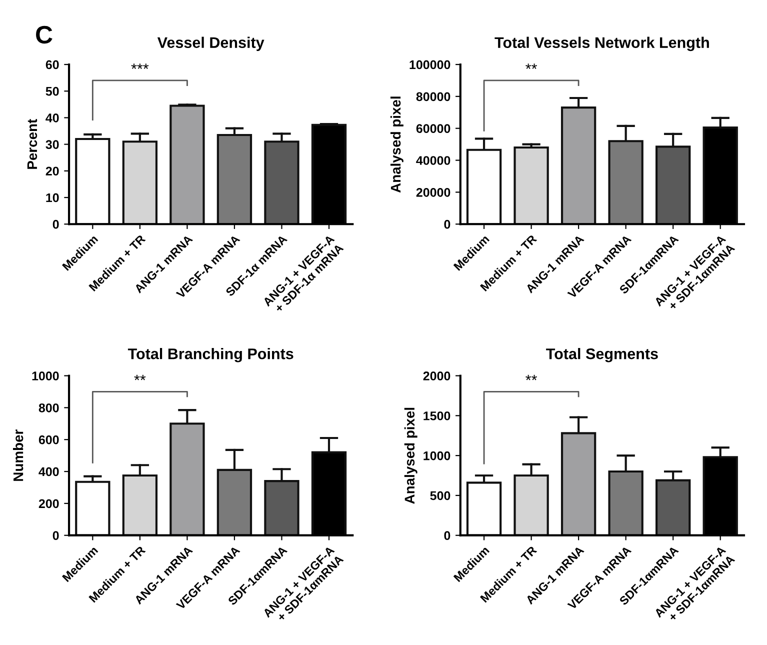 This screenshot has width=767, height=645. I want to click on y-tick-label: 600, so click(48, 439).